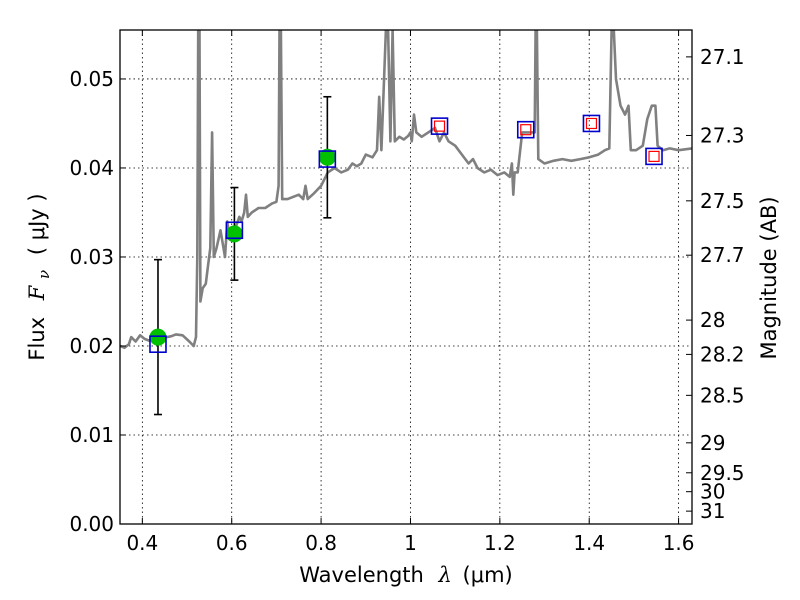  Describe the element at coordinates (410, 543) in the screenshot. I see `x-tick-label: 1` at that location.